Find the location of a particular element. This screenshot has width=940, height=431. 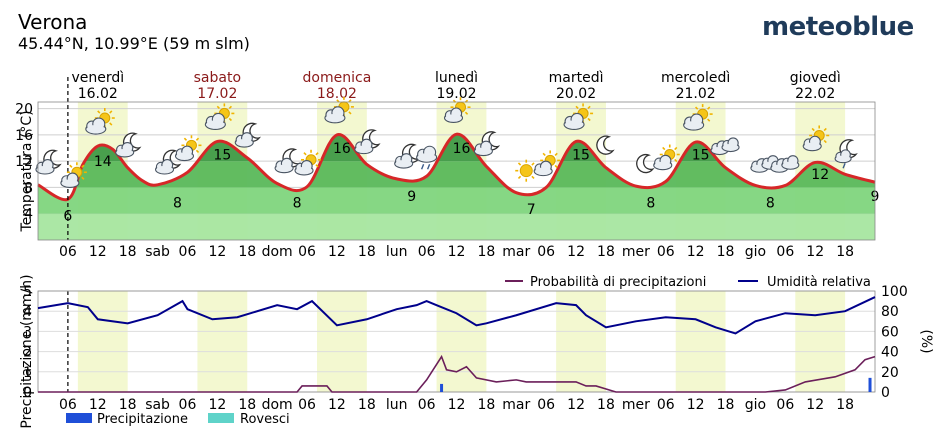

moon-rain-icon is located at coordinates (846, 154).